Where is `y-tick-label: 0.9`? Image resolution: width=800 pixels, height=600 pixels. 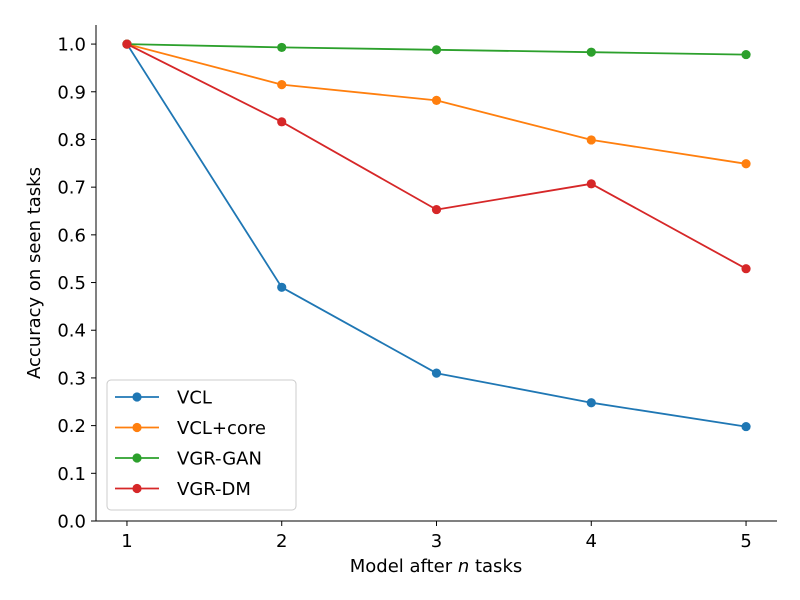
y-tick-label: 0.9 is located at coordinates (71, 92).